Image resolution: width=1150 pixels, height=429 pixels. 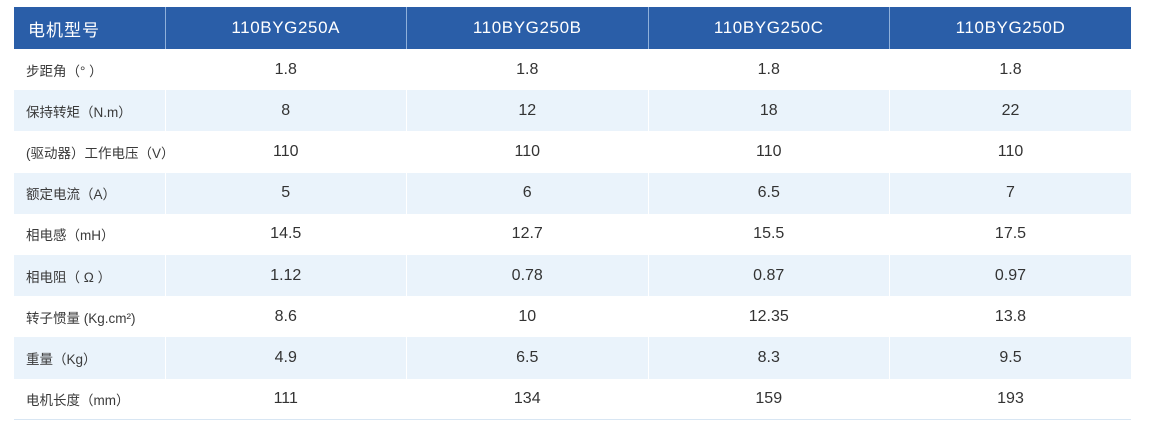 I want to click on table-row-inductance: 相电感（mH） 14.5 12.7 15.5 17.5, so click(x=572, y=234).